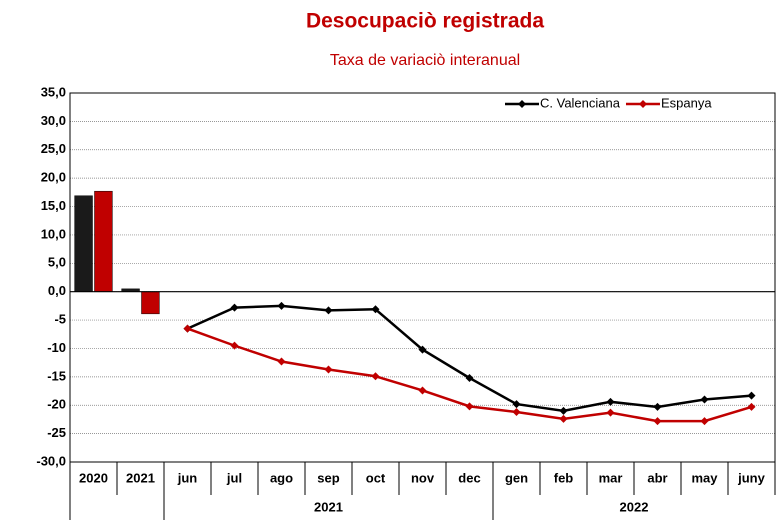 The width and height of the screenshot is (780, 525). Describe the element at coordinates (187, 477) in the screenshot. I see `x-tick-label: jun` at that location.